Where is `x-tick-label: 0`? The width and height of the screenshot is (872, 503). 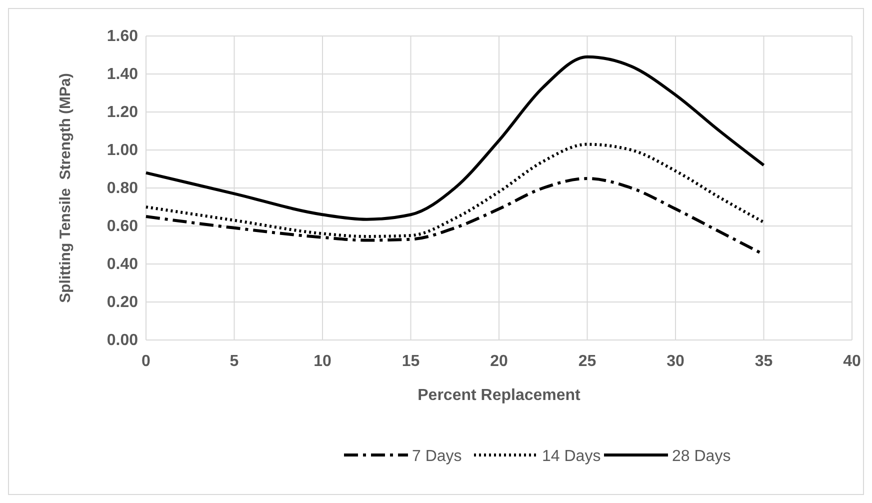
x-tick-label: 0 is located at coordinates (146, 361).